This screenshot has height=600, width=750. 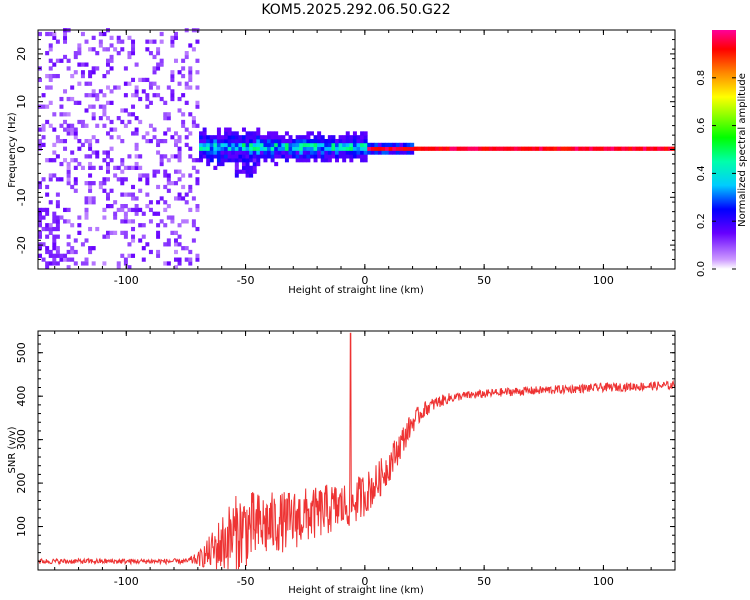 What do you see at coordinates (716, 173) in the screenshot?
I see `colorbar-ticks: 0.0 0.2 0.4 0.6 0.8` at bounding box center [716, 173].